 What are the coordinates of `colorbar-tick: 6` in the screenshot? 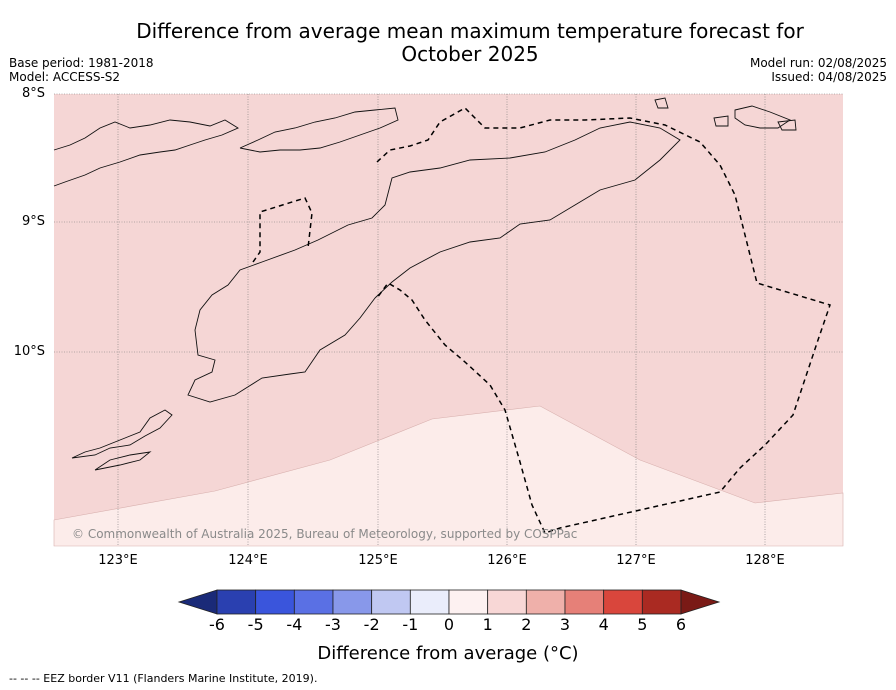 It's located at (681, 624).